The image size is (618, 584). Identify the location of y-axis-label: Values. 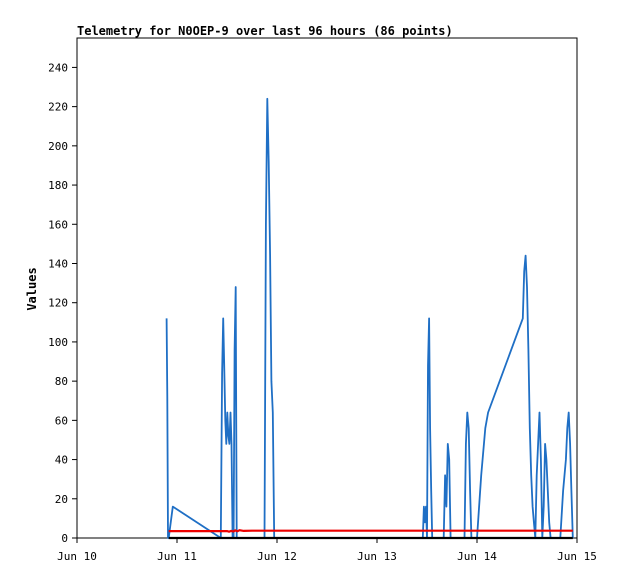
(32, 288).